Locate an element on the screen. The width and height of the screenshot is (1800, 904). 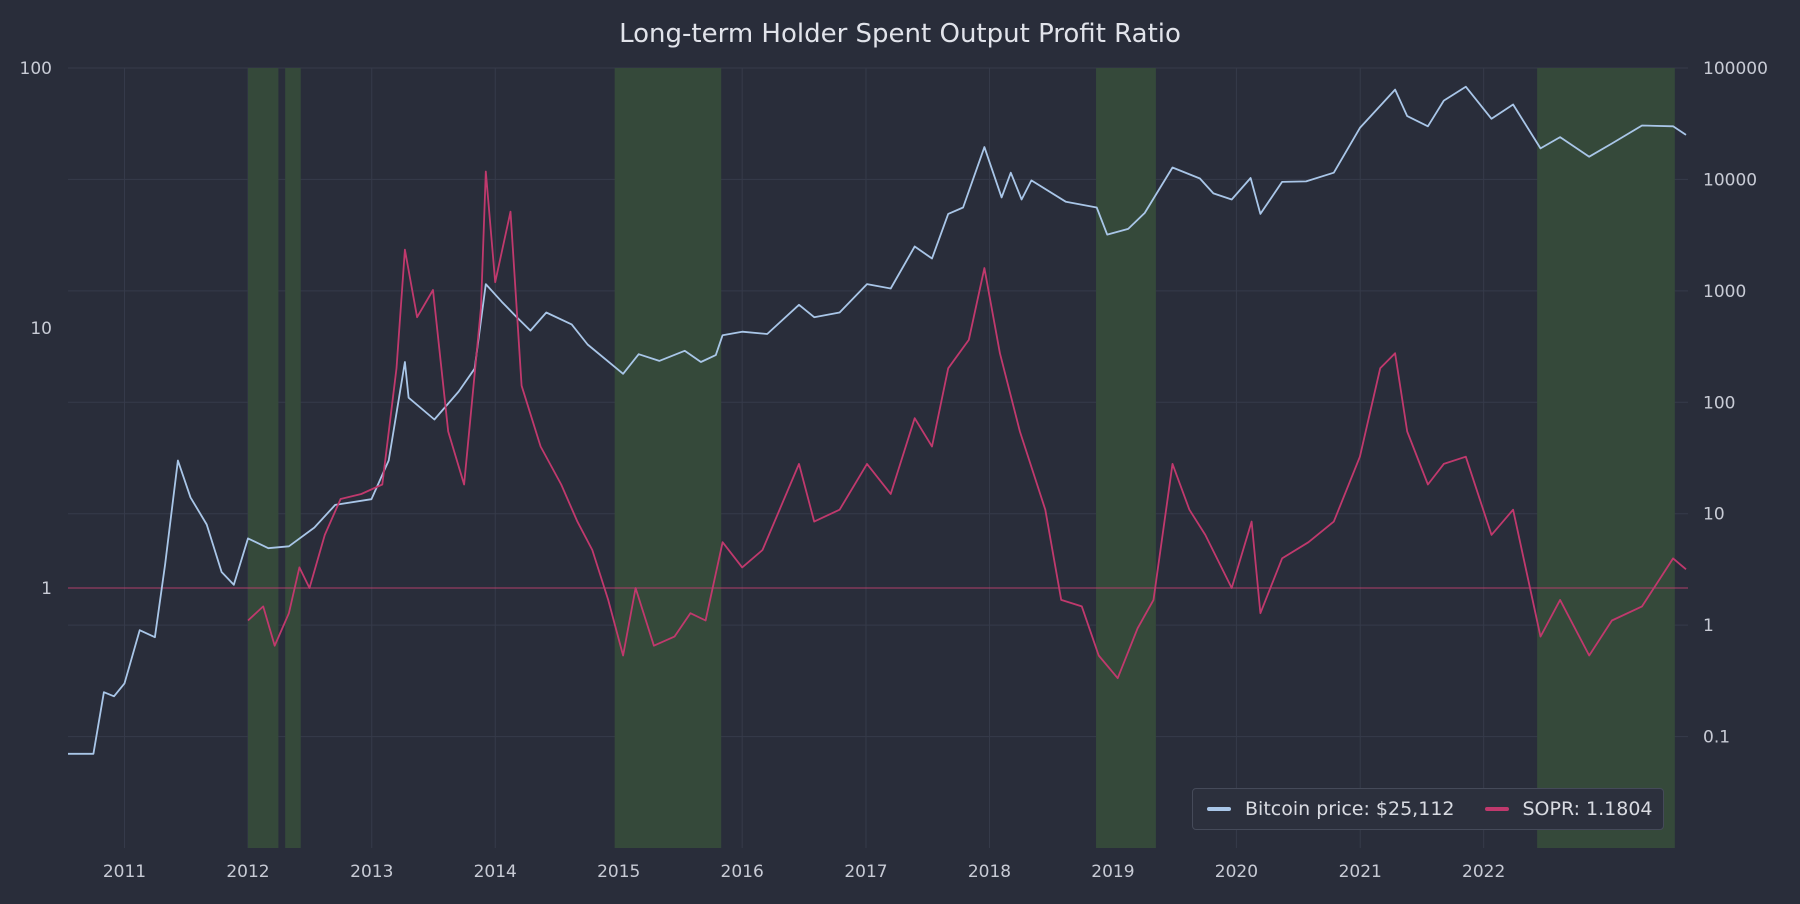
left-y-tick-label: 100 is located at coordinates (36, 69).